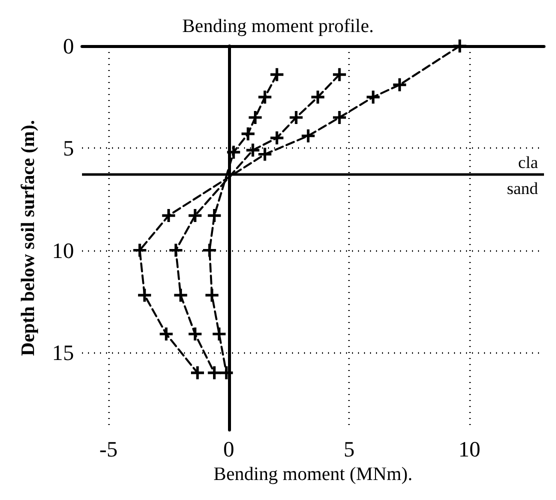 The height and width of the screenshot is (500, 556). What do you see at coordinates (349, 449) in the screenshot?
I see `x-tick-label: 5` at bounding box center [349, 449].